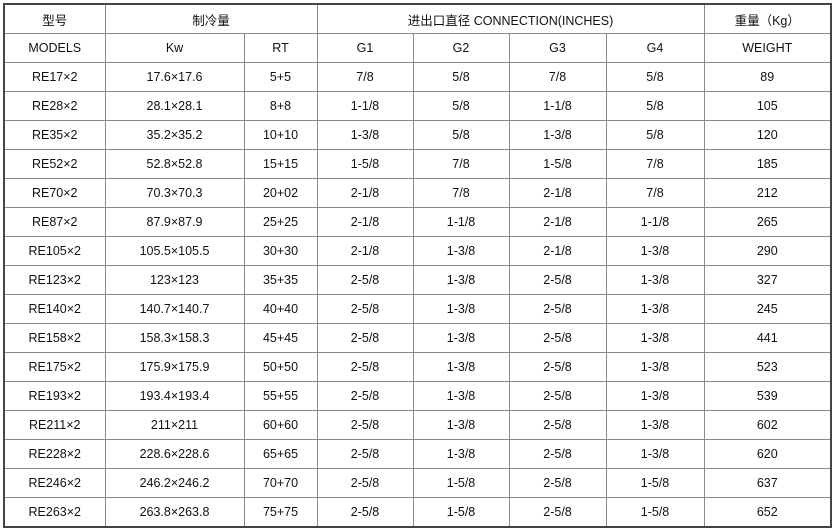 The height and width of the screenshot is (530, 833). What do you see at coordinates (54, 512) in the screenshot?
I see `cell-model: RE263×2` at bounding box center [54, 512].